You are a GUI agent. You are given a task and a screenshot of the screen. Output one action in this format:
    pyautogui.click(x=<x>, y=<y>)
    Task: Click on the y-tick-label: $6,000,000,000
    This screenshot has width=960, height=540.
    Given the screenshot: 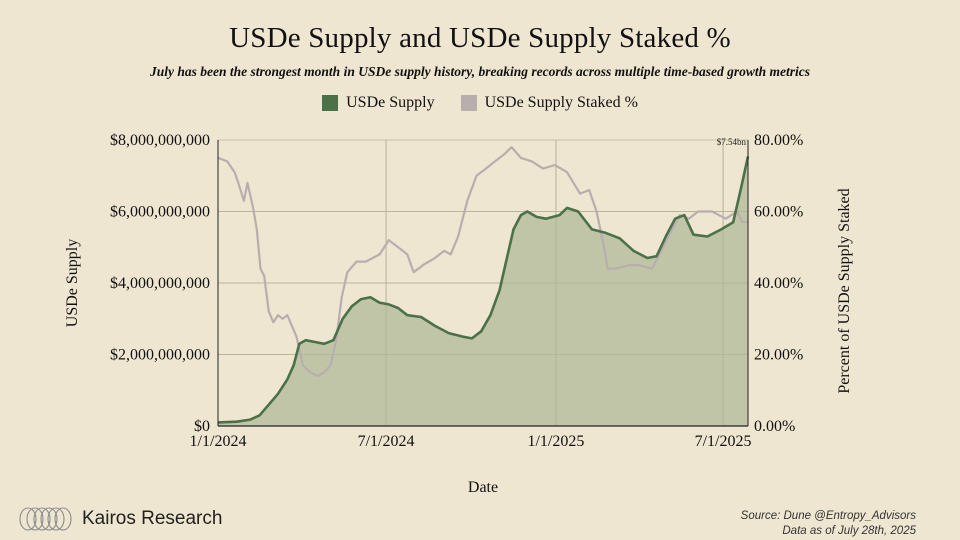 What is the action you would take?
    pyautogui.click(x=160, y=212)
    